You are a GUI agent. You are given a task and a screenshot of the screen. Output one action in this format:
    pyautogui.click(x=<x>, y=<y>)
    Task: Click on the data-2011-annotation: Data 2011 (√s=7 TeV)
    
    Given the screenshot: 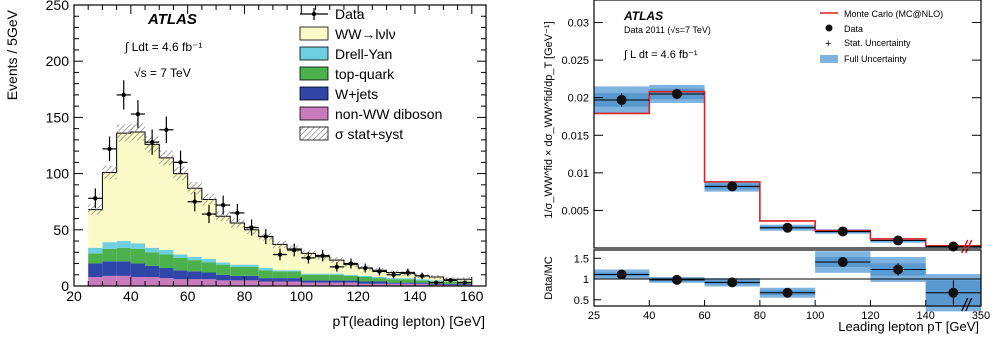 What is the action you would take?
    pyautogui.click(x=667, y=30)
    